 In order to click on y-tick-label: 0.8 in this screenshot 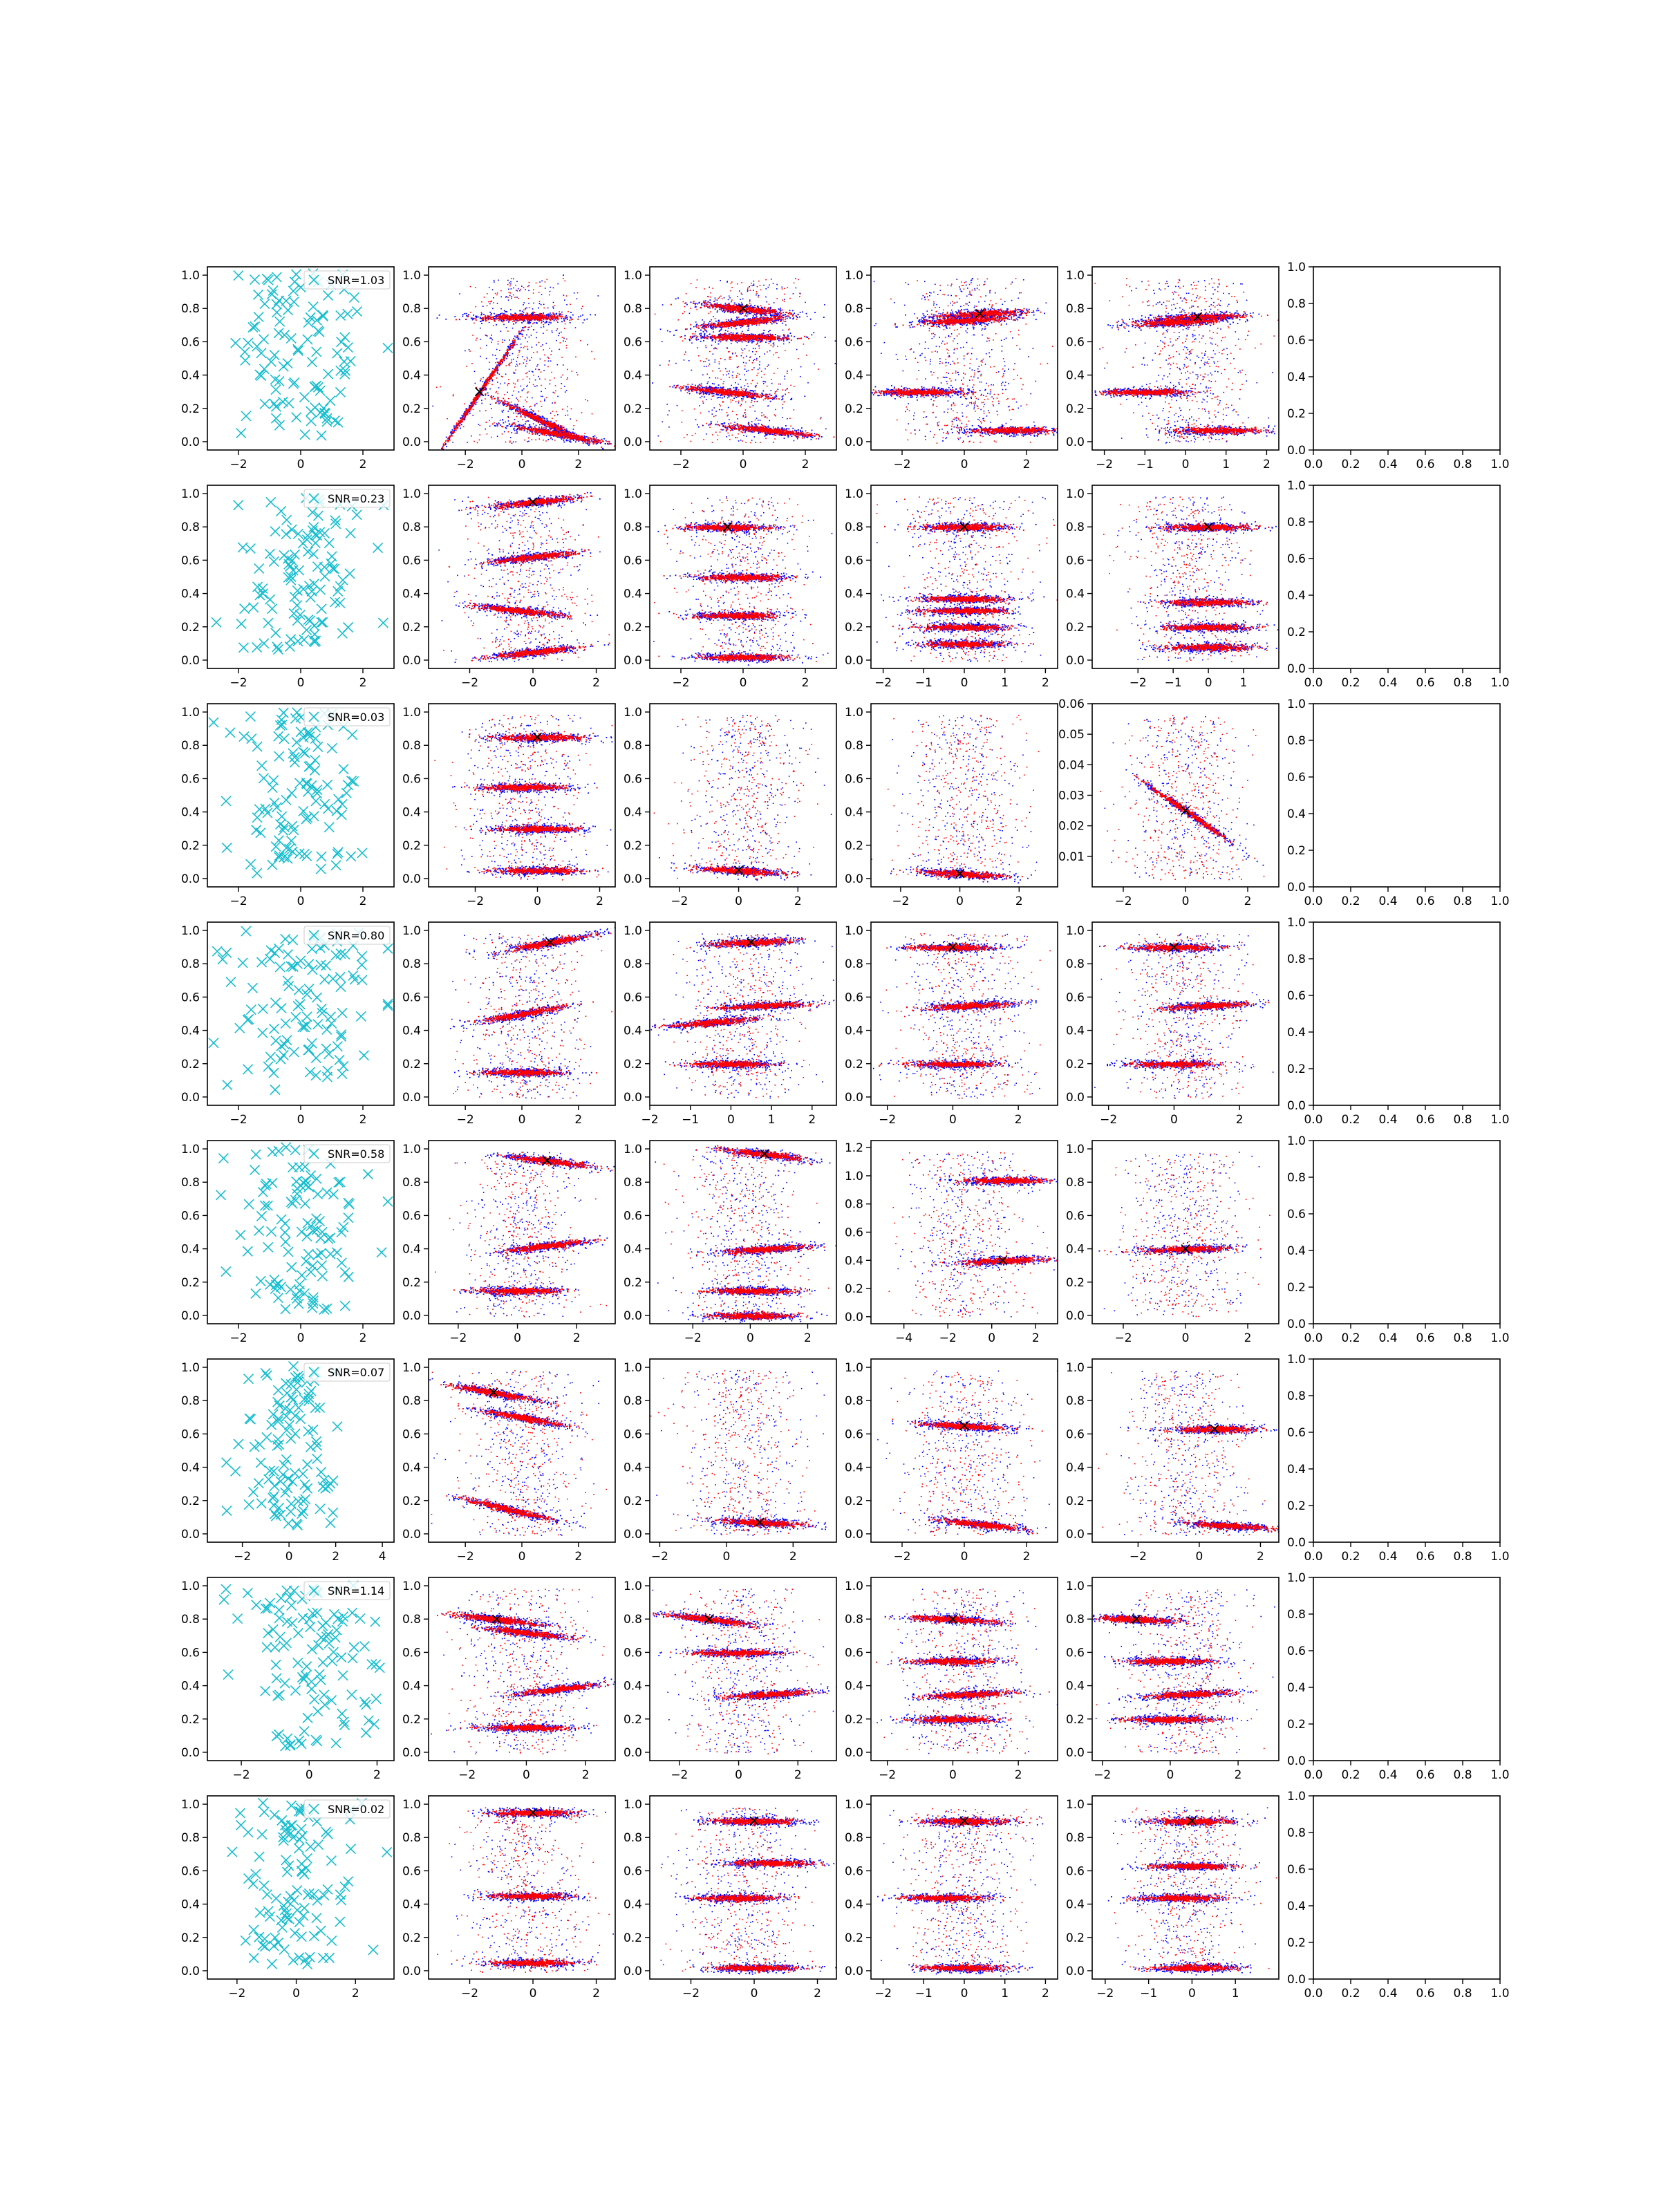, I will do `click(412, 309)`.